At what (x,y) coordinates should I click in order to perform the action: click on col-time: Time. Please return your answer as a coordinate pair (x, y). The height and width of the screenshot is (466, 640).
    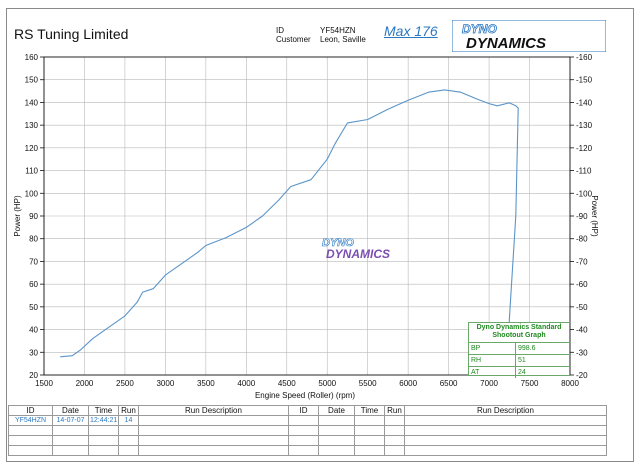
    Looking at the image, I should click on (103, 410).